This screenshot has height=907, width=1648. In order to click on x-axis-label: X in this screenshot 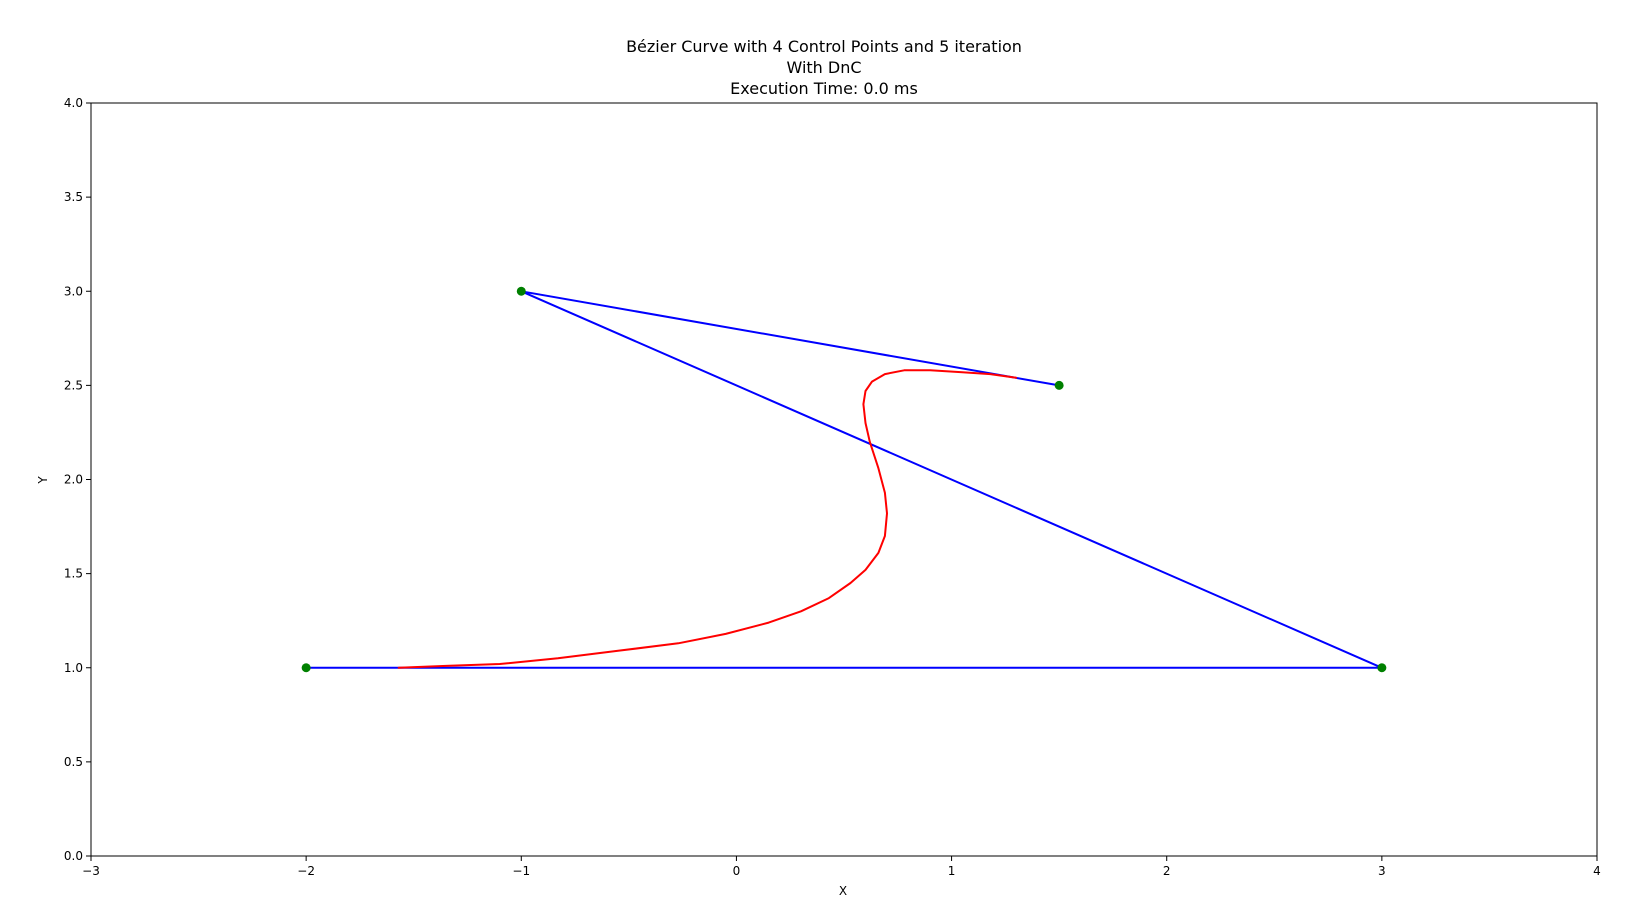, I will do `click(843, 891)`.